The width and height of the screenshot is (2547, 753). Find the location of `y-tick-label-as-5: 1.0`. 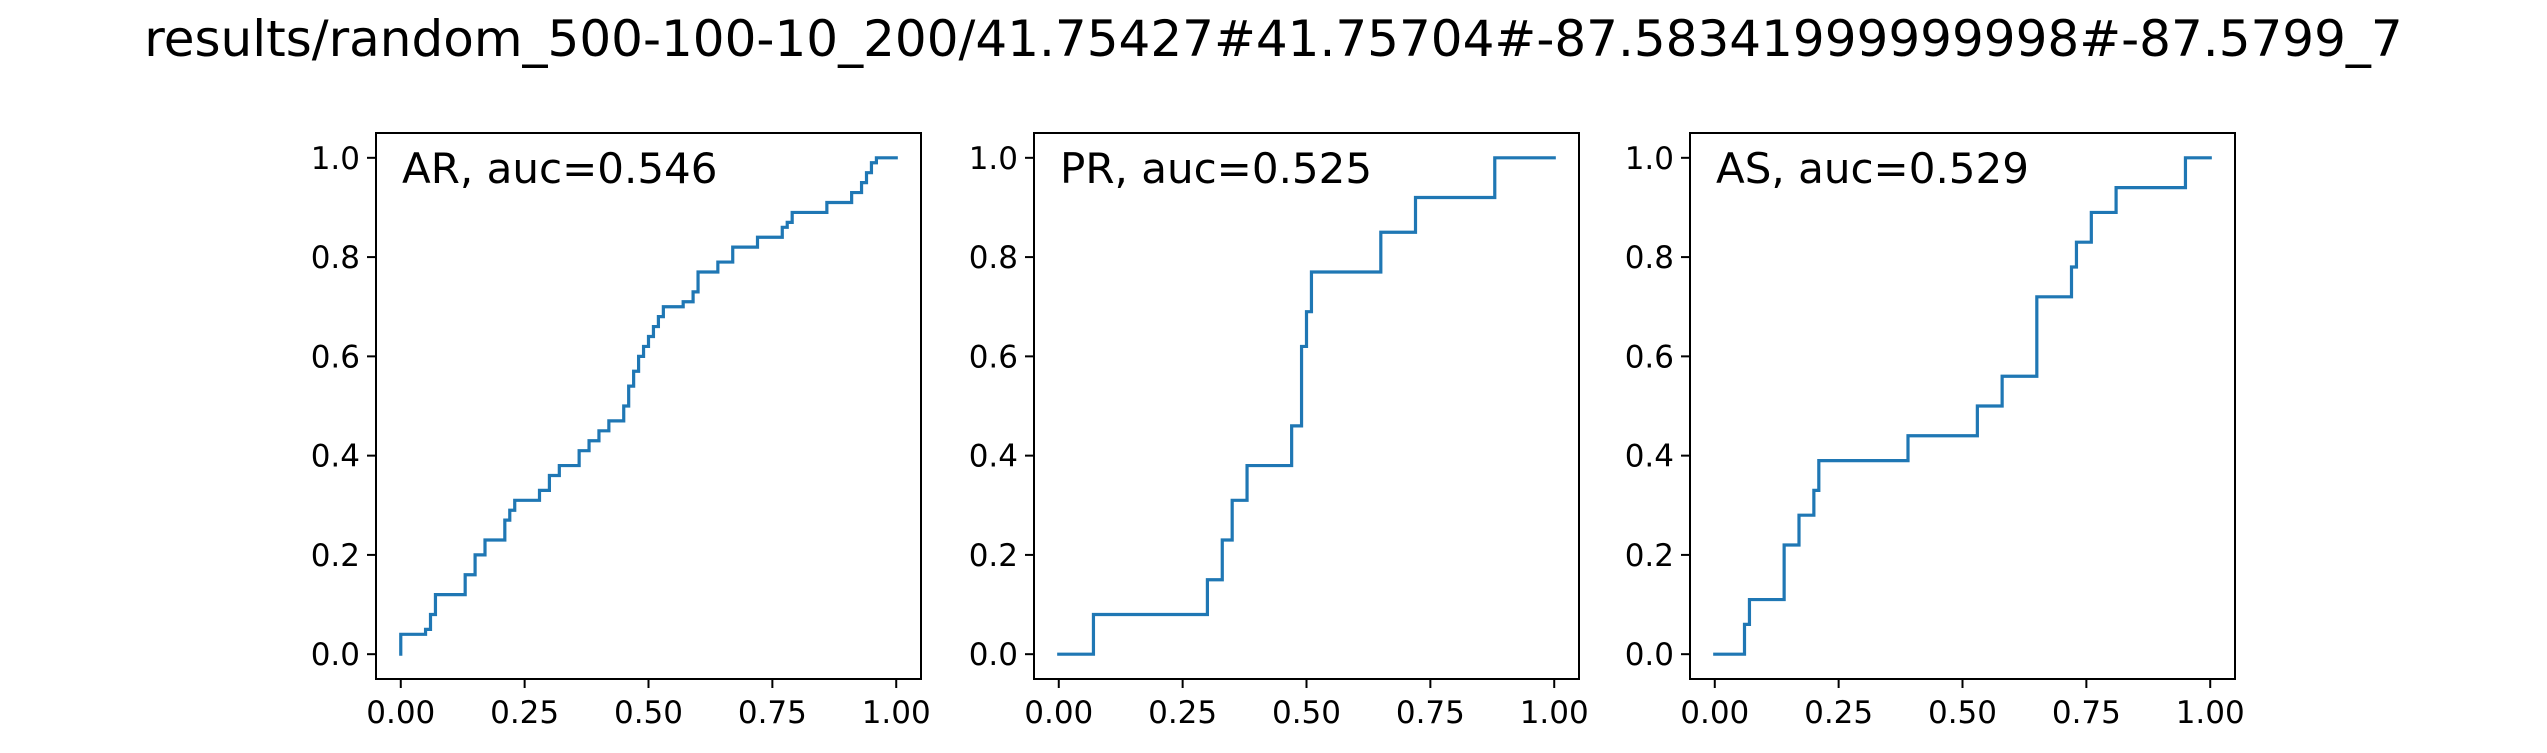

y-tick-label-as-5: 1.0 is located at coordinates (1649, 159).